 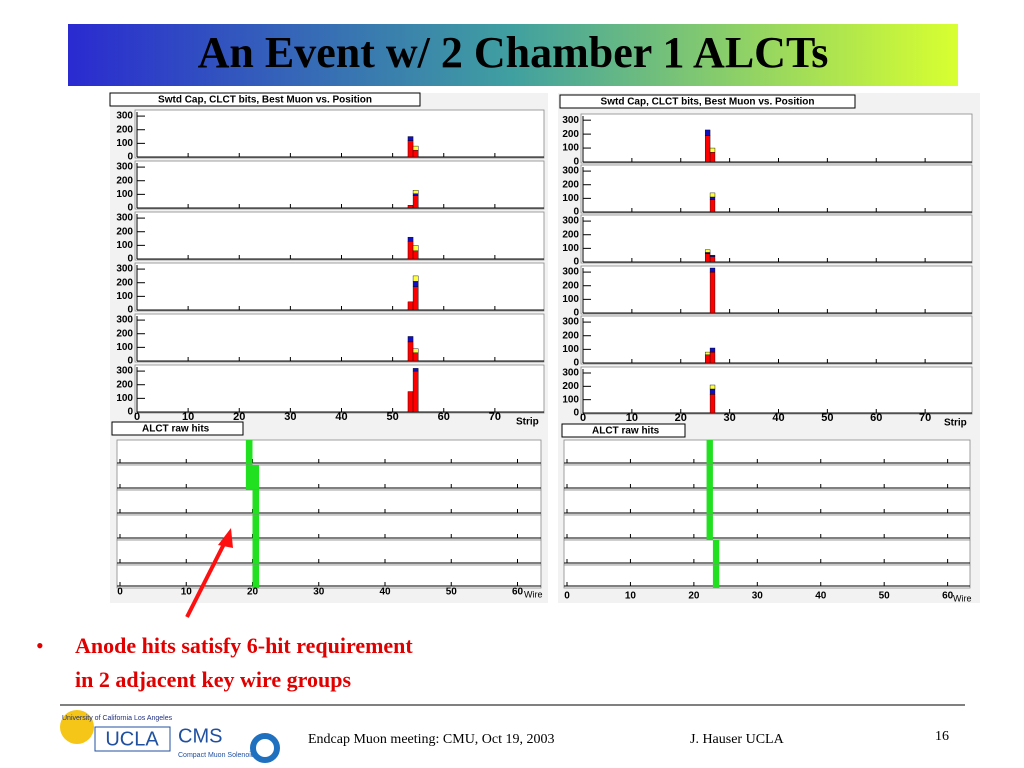 I want to click on title-banner, so click(x=513, y=55).